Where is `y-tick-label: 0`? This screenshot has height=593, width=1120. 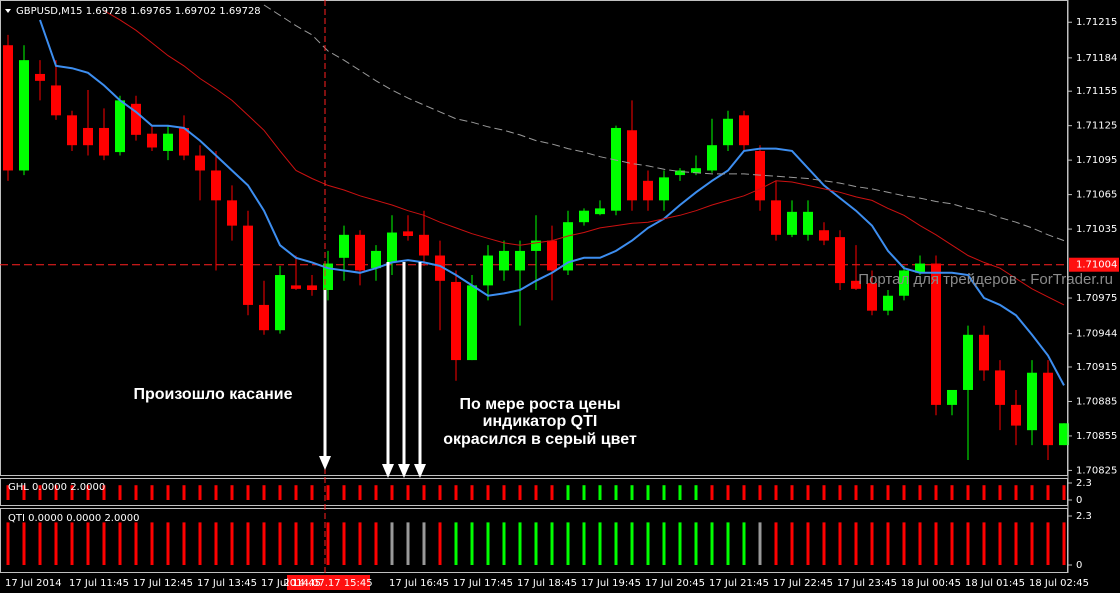
y-tick-label: 0 is located at coordinates (1079, 565).